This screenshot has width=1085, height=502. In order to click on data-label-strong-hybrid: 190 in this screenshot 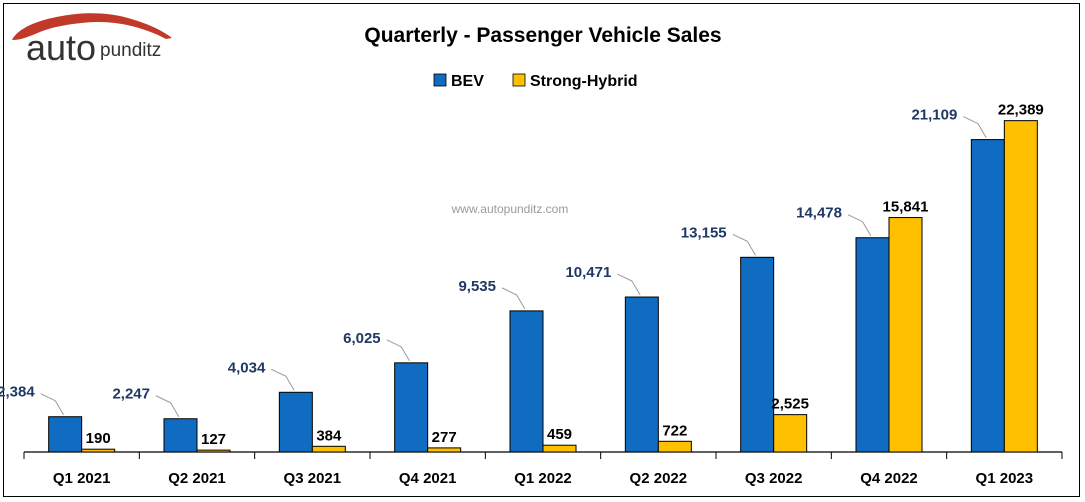, I will do `click(98, 438)`.